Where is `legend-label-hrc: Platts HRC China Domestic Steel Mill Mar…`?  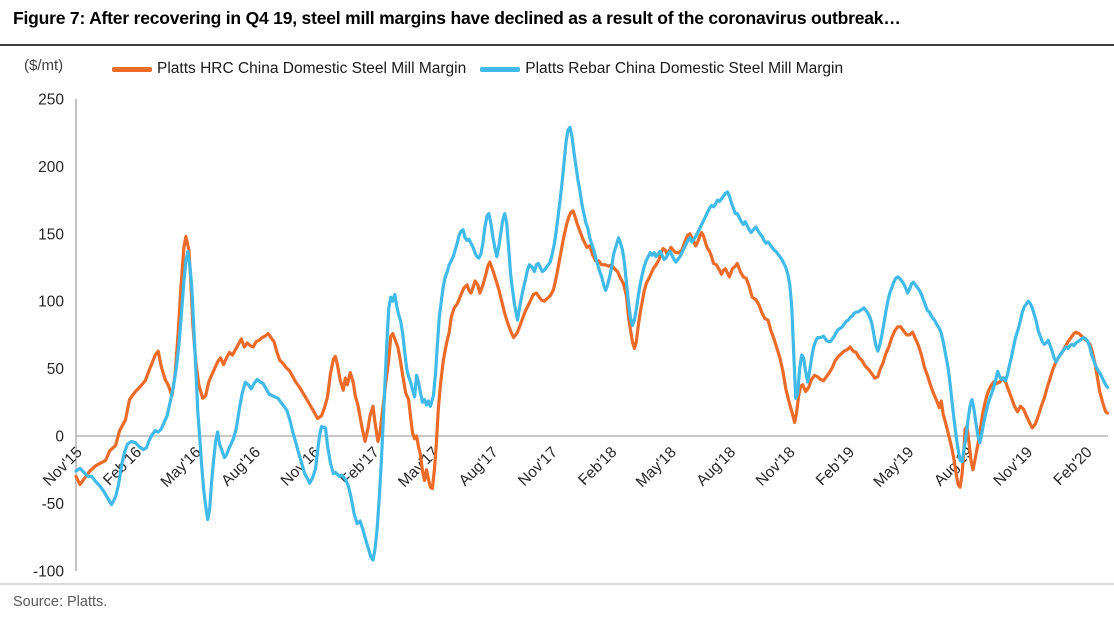
legend-label-hrc: Platts HRC China Domestic Steel Mill Mar… is located at coordinates (312, 68).